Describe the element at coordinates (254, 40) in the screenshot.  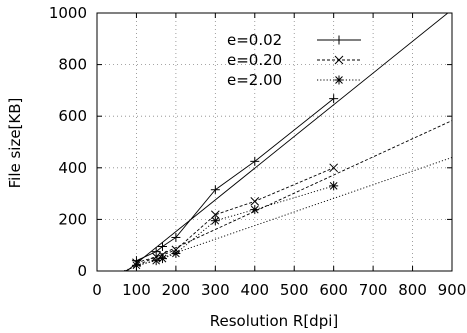
I see `legend-label: e=0.02` at that location.